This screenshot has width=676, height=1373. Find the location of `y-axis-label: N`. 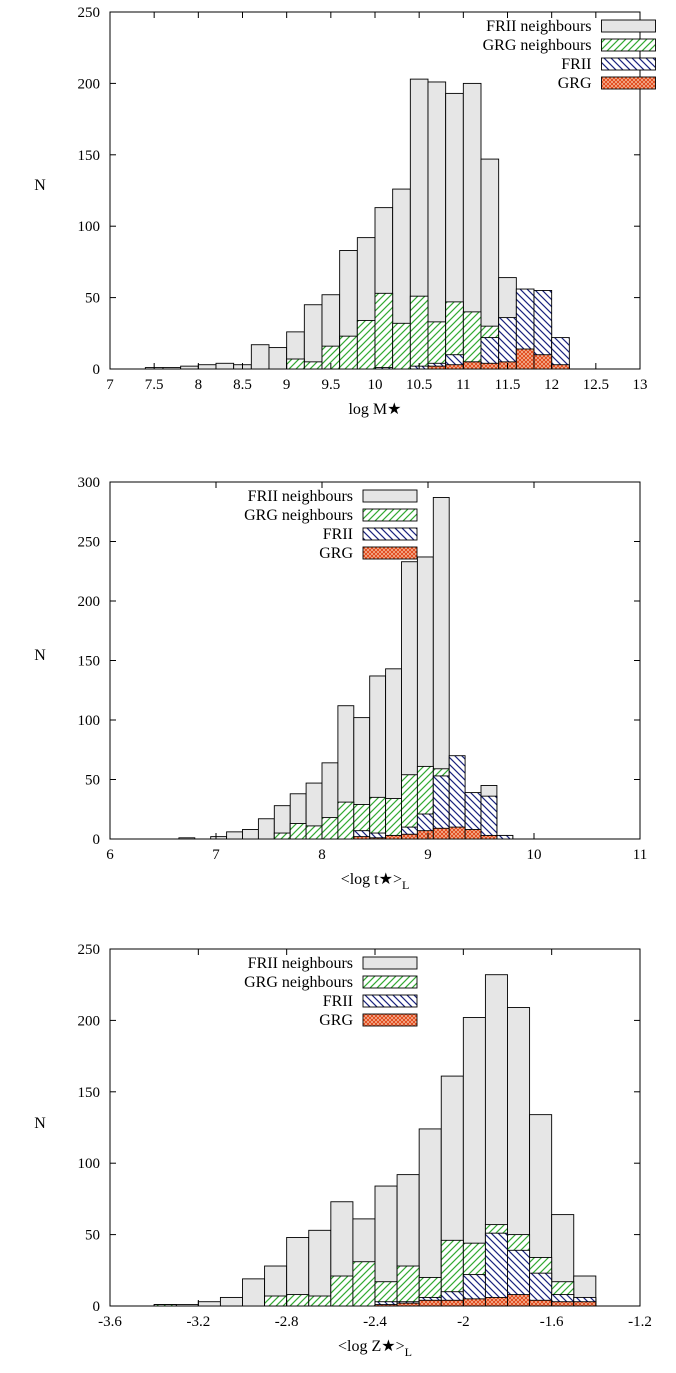

y-axis-label: N is located at coordinates (40, 655).